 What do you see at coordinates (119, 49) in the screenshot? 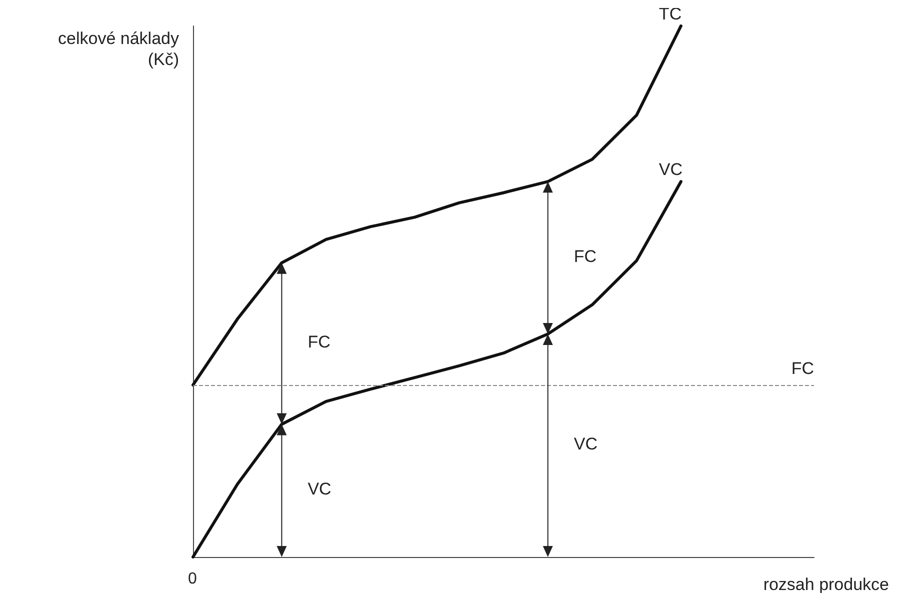
I see `y-axis-title: celkové náklady (Kč)` at bounding box center [119, 49].